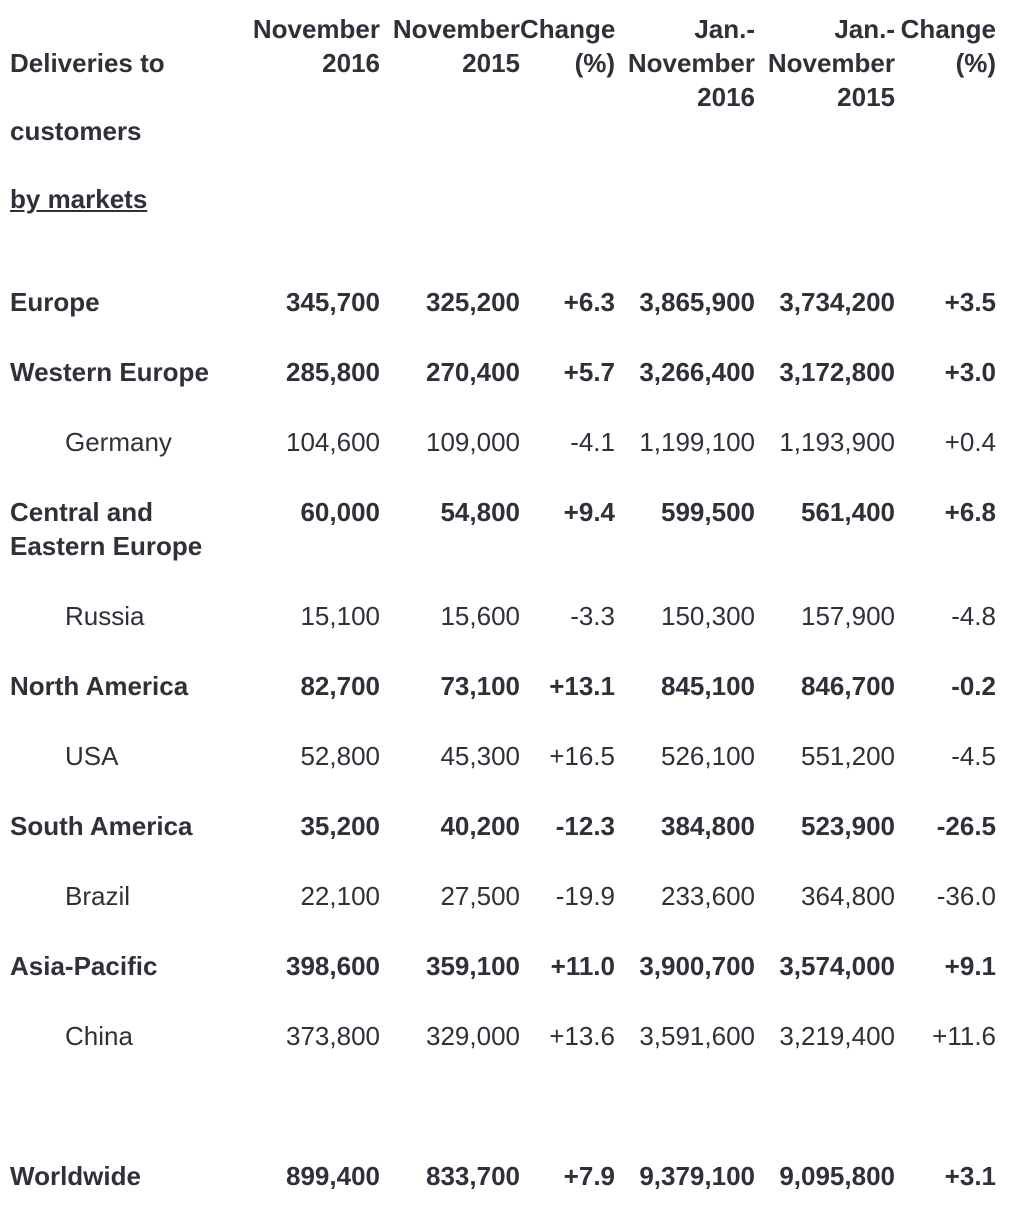 The image size is (1024, 1229). What do you see at coordinates (837, 1176) in the screenshot?
I see `value-cell: 9,095,800` at bounding box center [837, 1176].